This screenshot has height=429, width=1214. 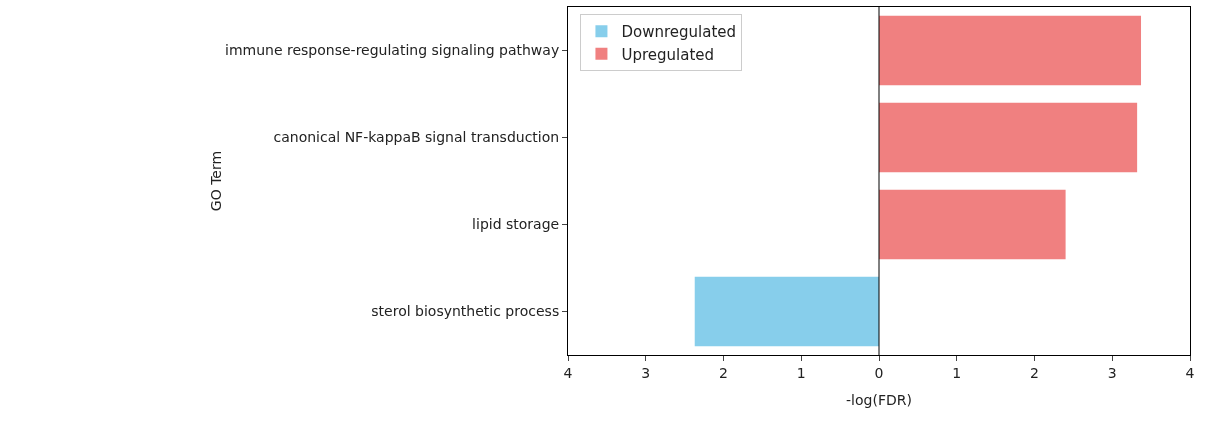 I want to click on y-tick-label: canonical NF-kappaB signal transduction, so click(x=416, y=137).